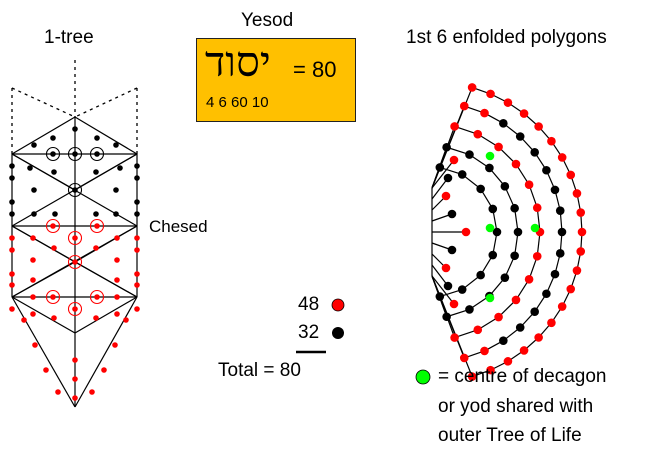 The height and width of the screenshot is (450, 668). I want to click on black-yod-ring, so click(75, 190).